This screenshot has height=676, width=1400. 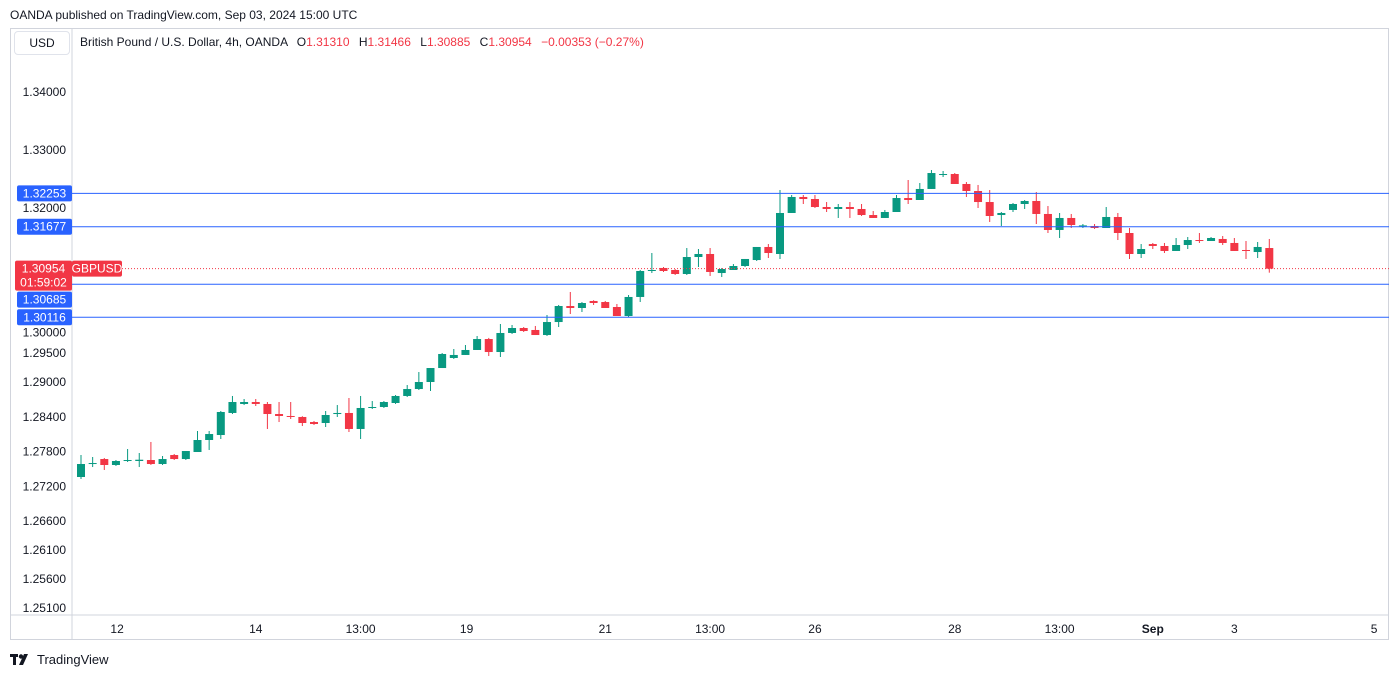 What do you see at coordinates (184, 42) in the screenshot?
I see `symbol-title: British Pound / U.S. Dollar, 4h, OANDA` at bounding box center [184, 42].